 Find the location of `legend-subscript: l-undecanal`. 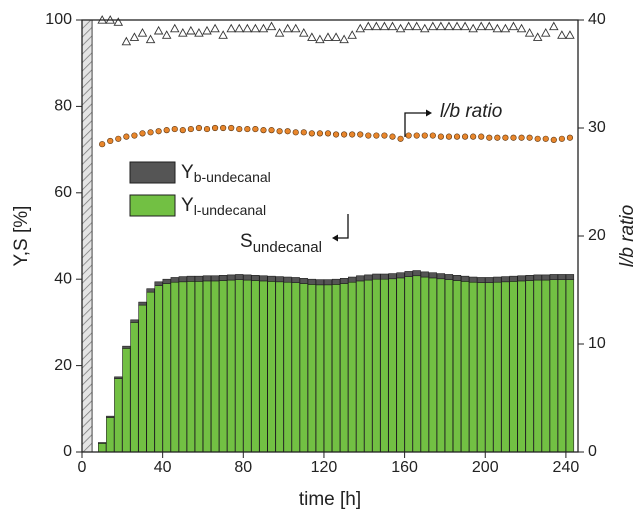

legend-subscript: l-undecanal is located at coordinates (230, 210).